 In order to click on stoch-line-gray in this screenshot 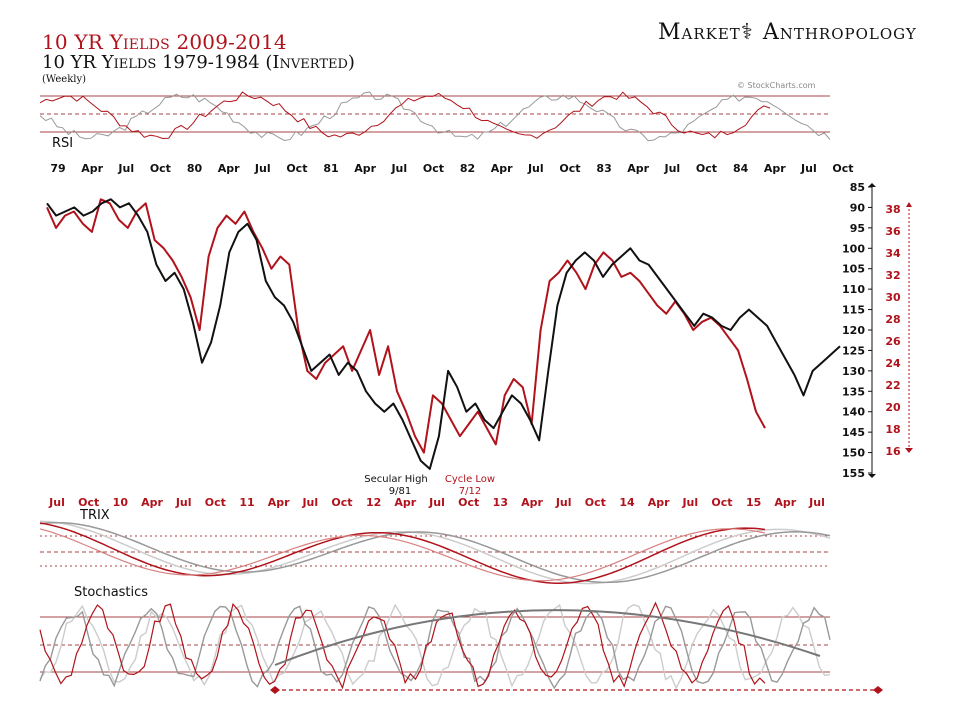, I will do `click(435, 647)`.